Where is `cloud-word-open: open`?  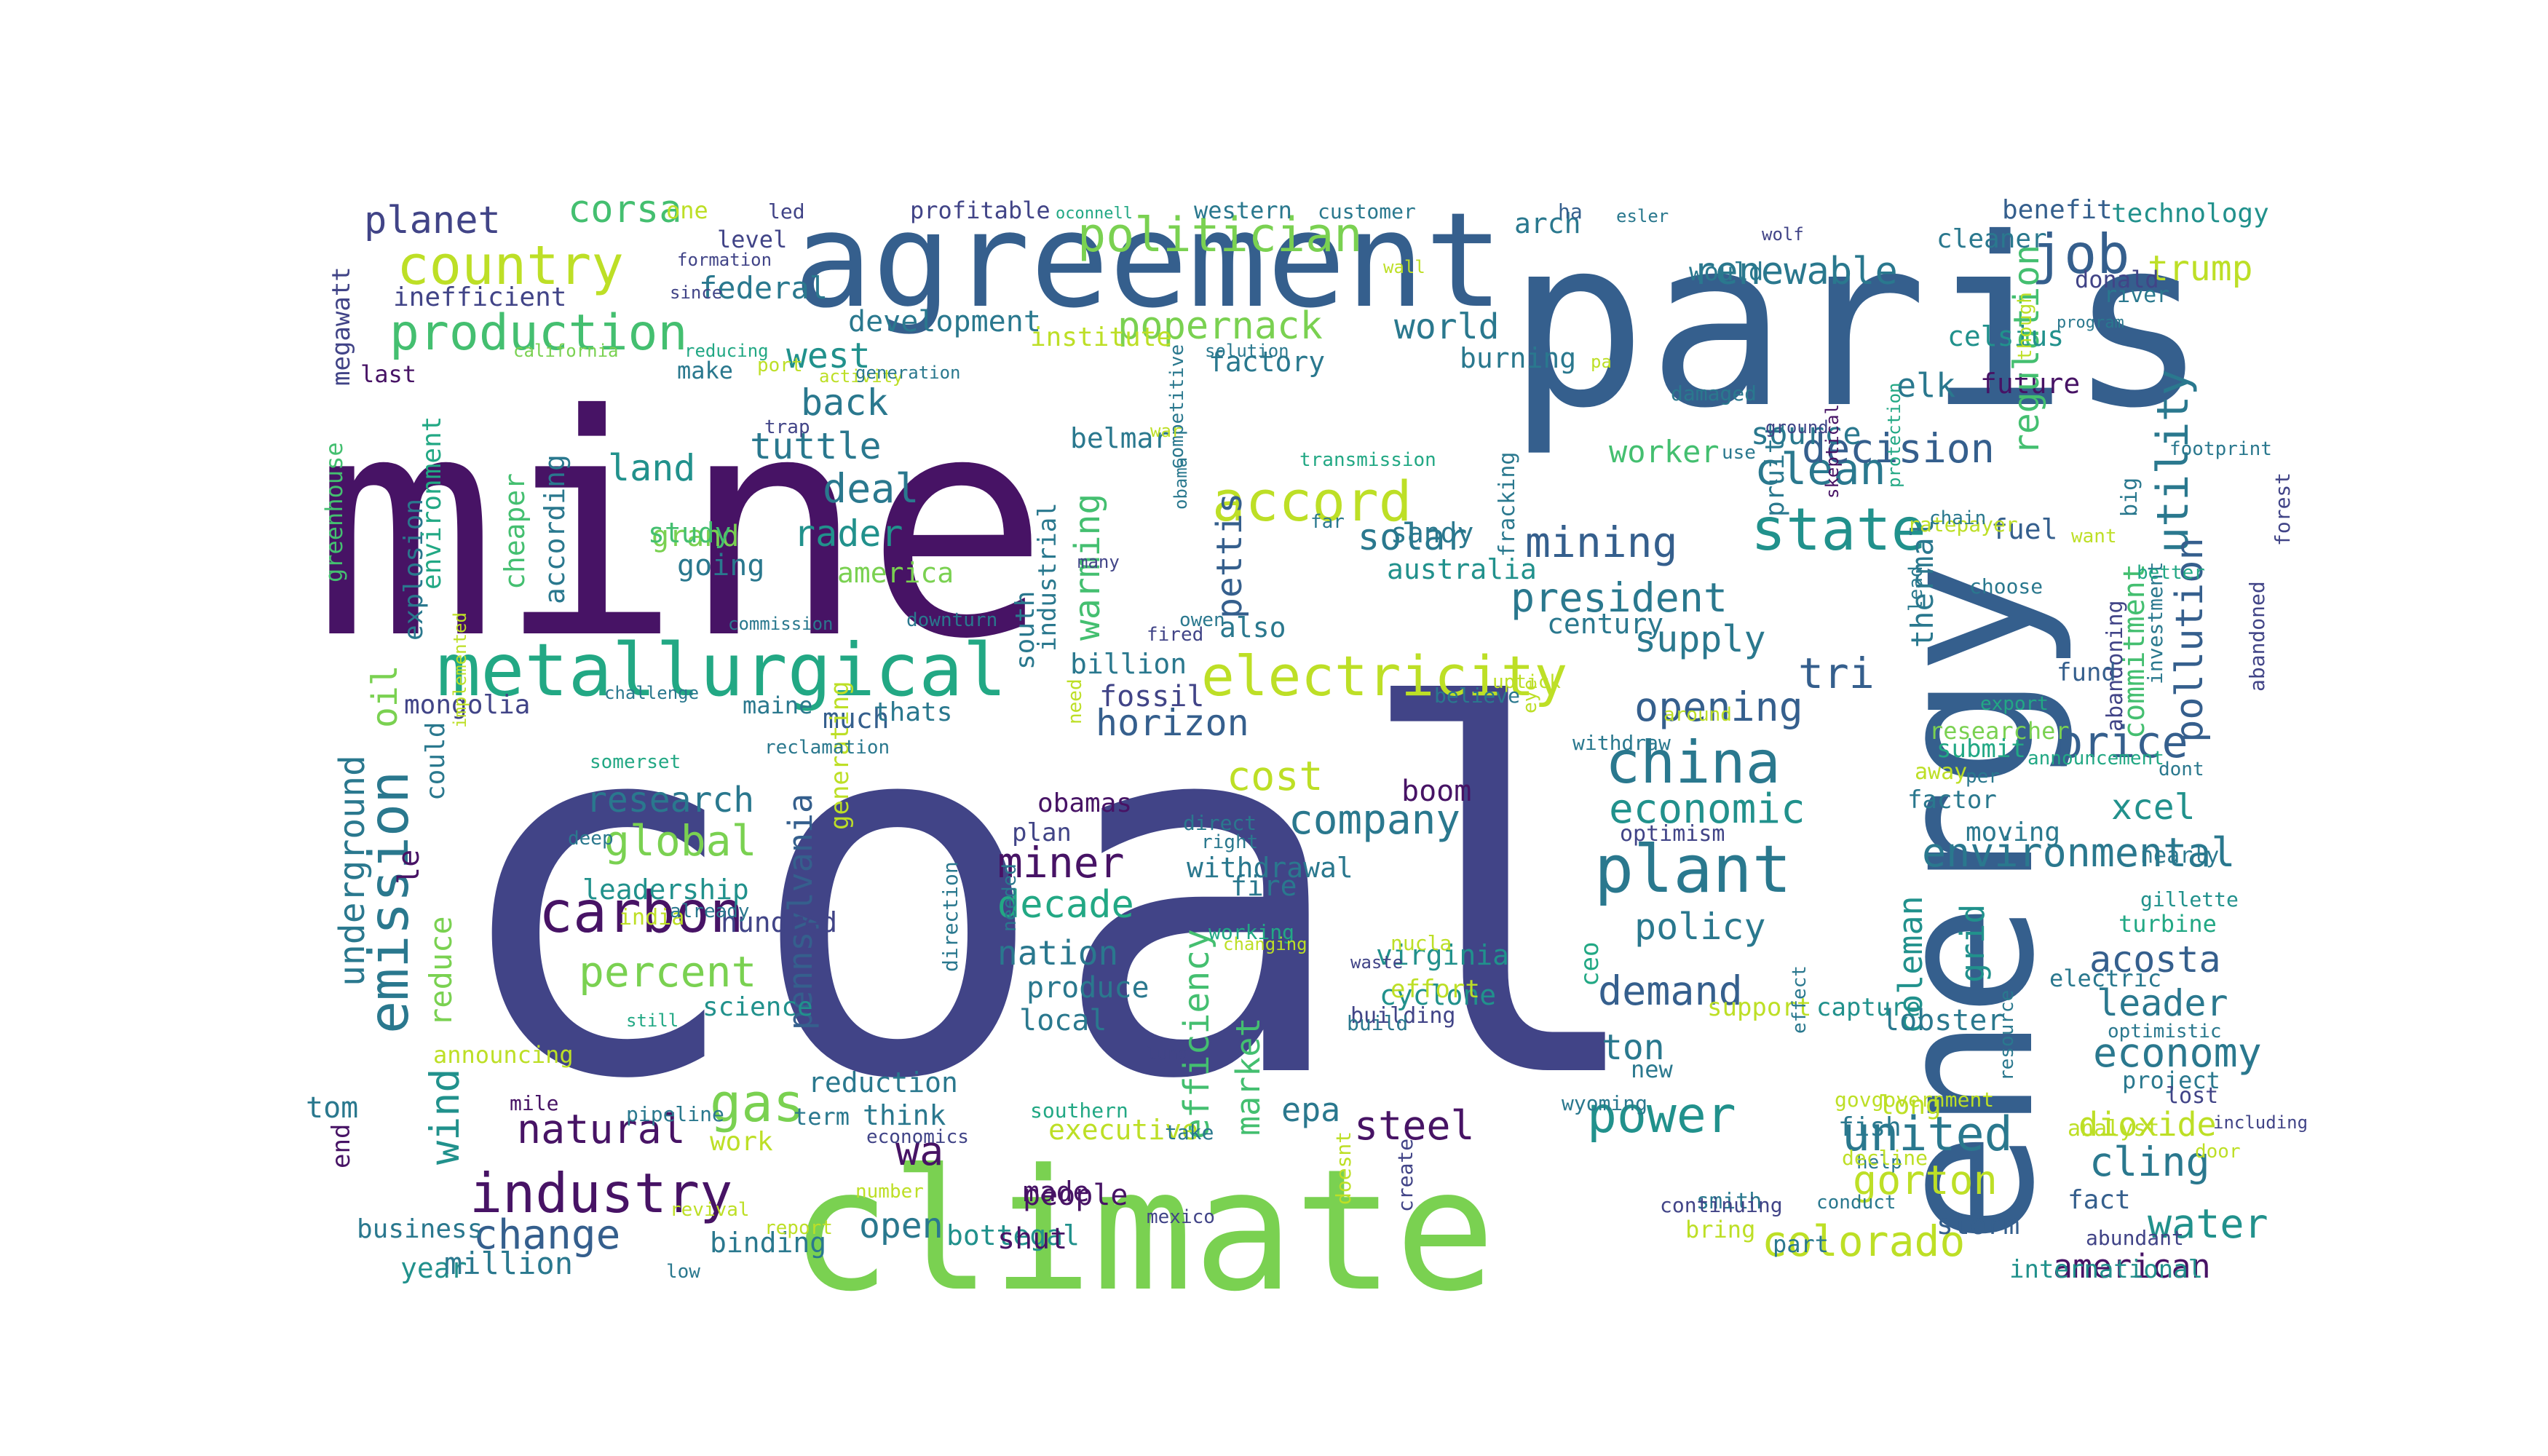 cloud-word-open: open is located at coordinates (901, 1226).